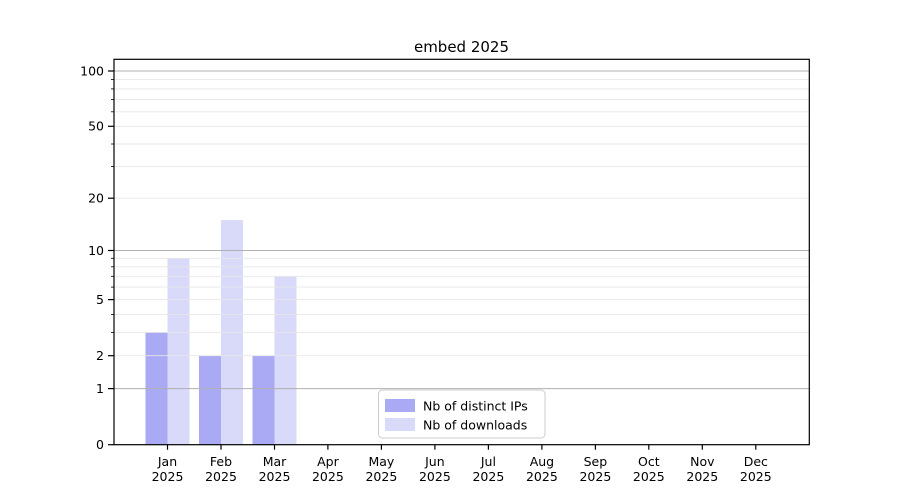 The height and width of the screenshot is (504, 900). What do you see at coordinates (221, 461) in the screenshot?
I see `x-tick-label-month: Feb` at bounding box center [221, 461].